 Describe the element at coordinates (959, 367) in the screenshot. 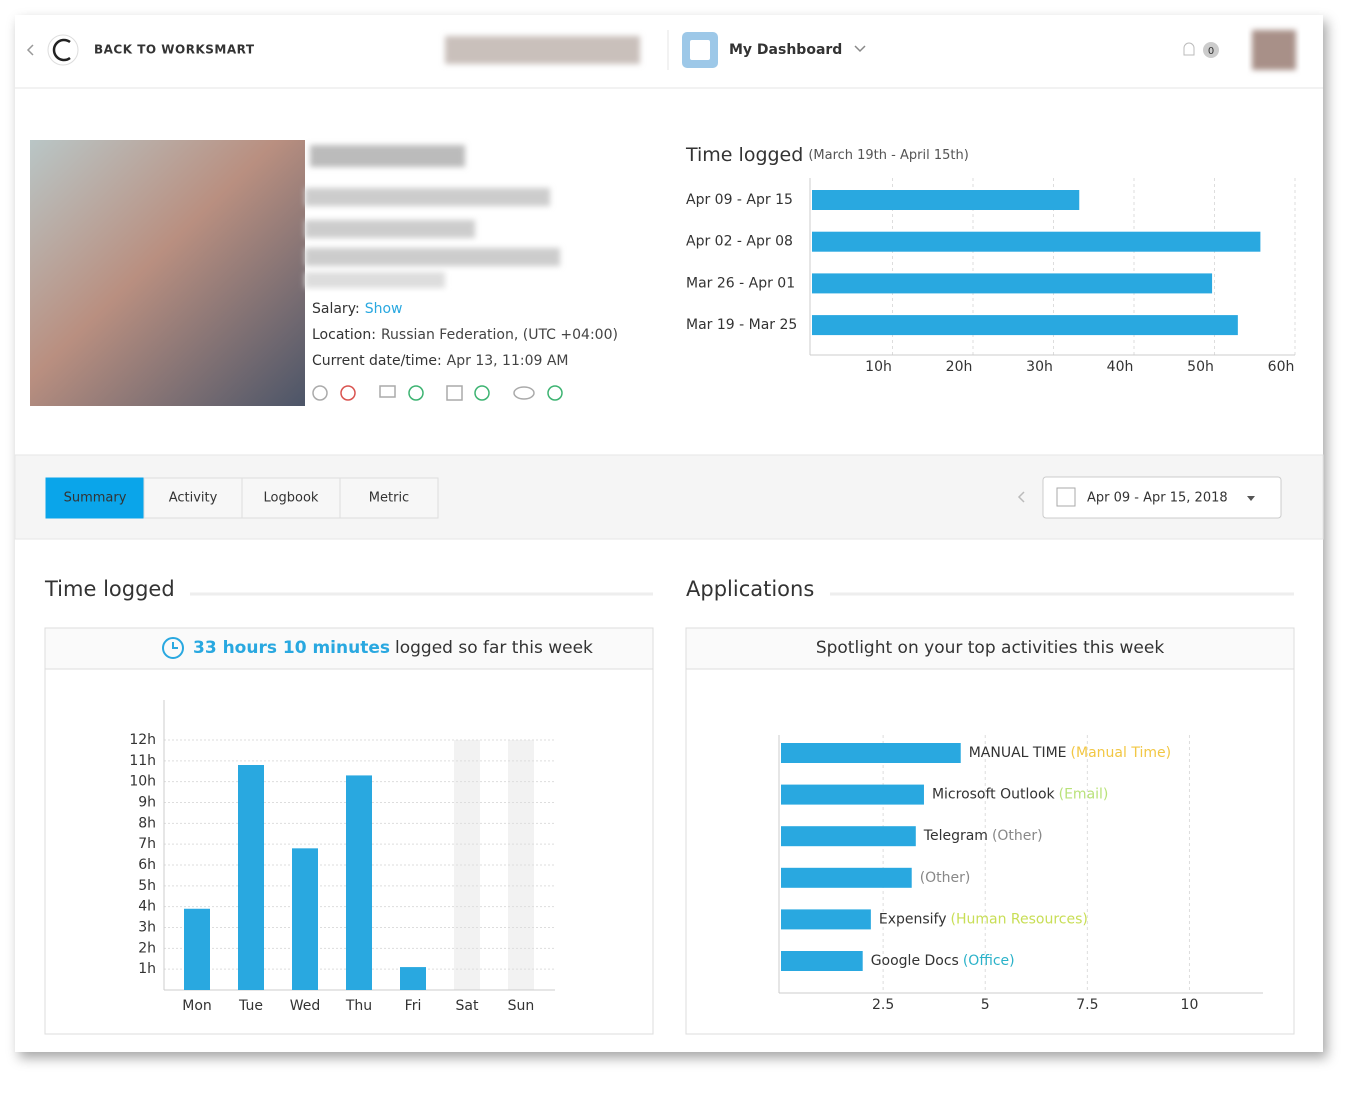

I see `x-tick-label: 20h` at that location.